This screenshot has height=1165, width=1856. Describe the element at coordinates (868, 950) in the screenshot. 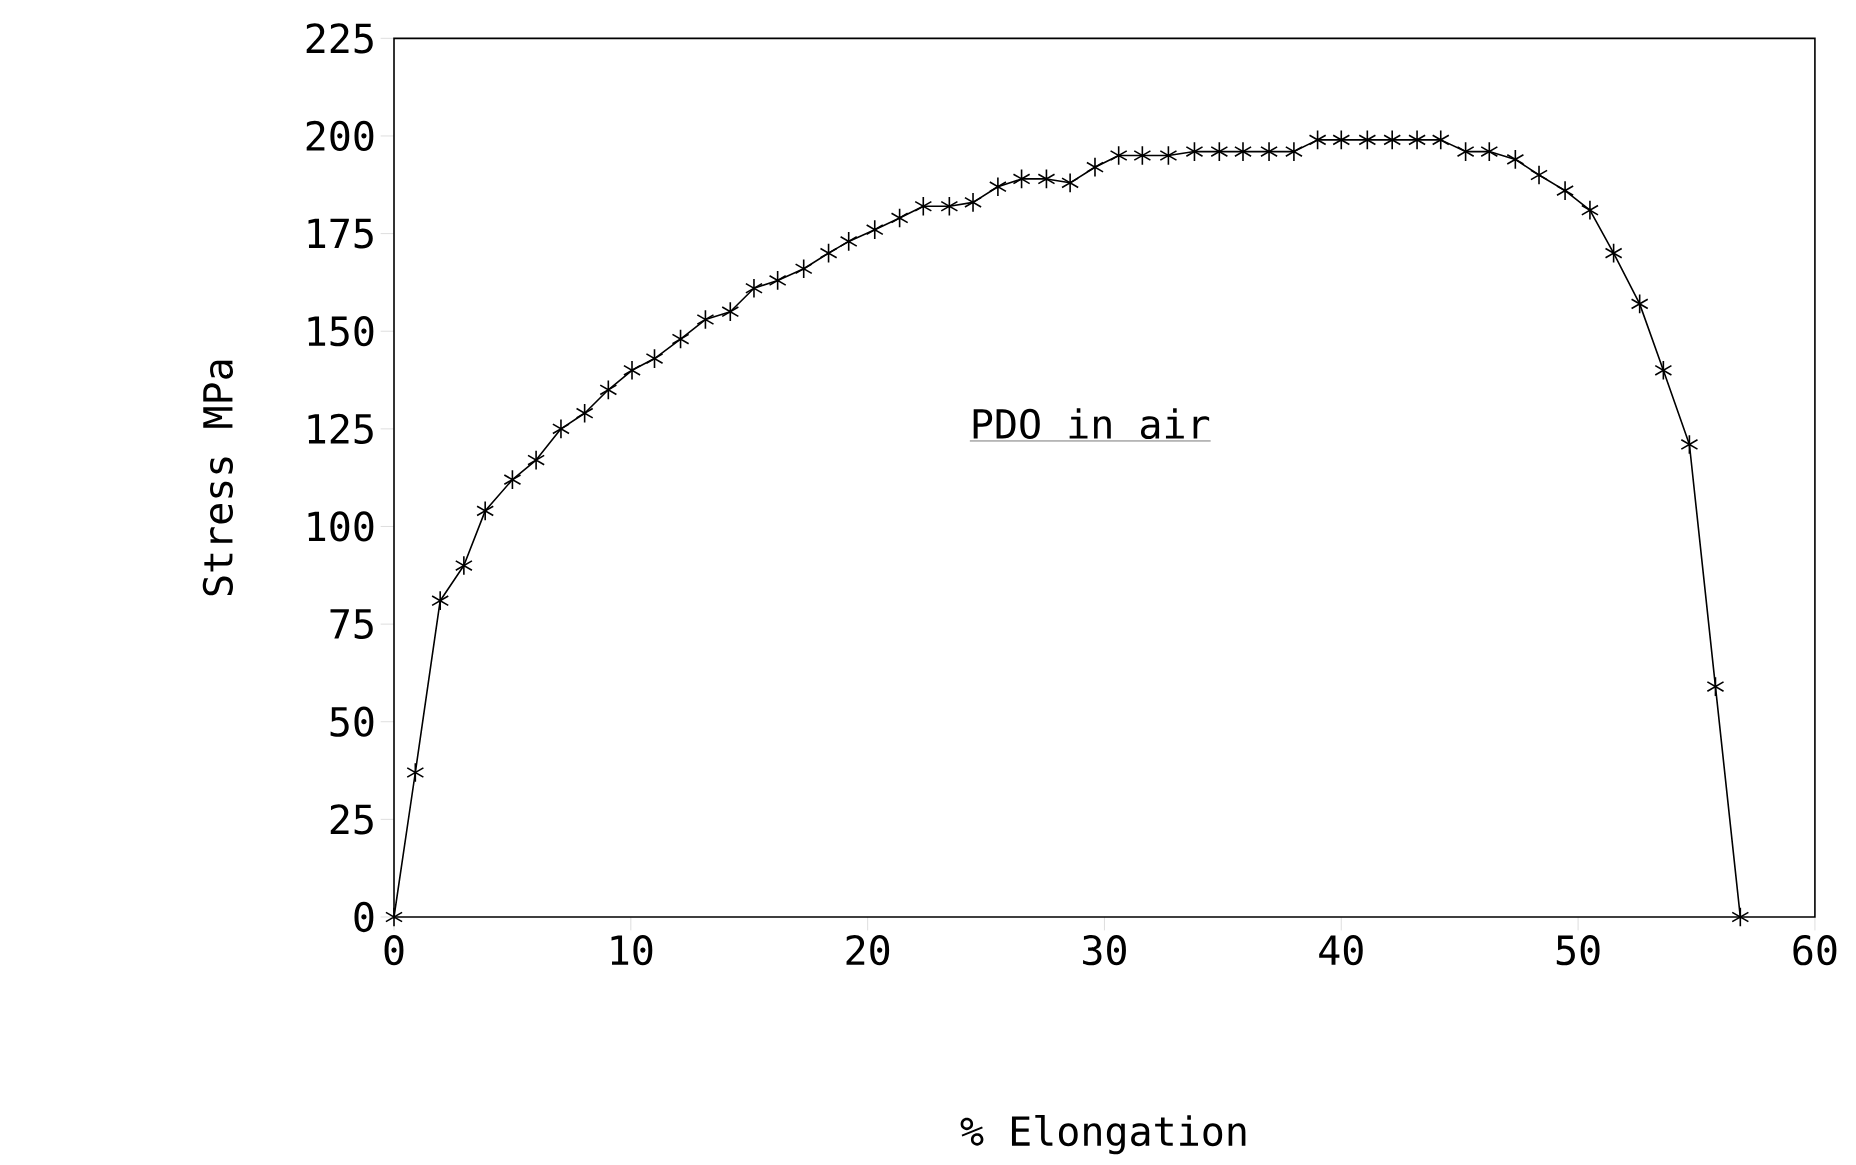

I see `x-tick-label: 20` at that location.